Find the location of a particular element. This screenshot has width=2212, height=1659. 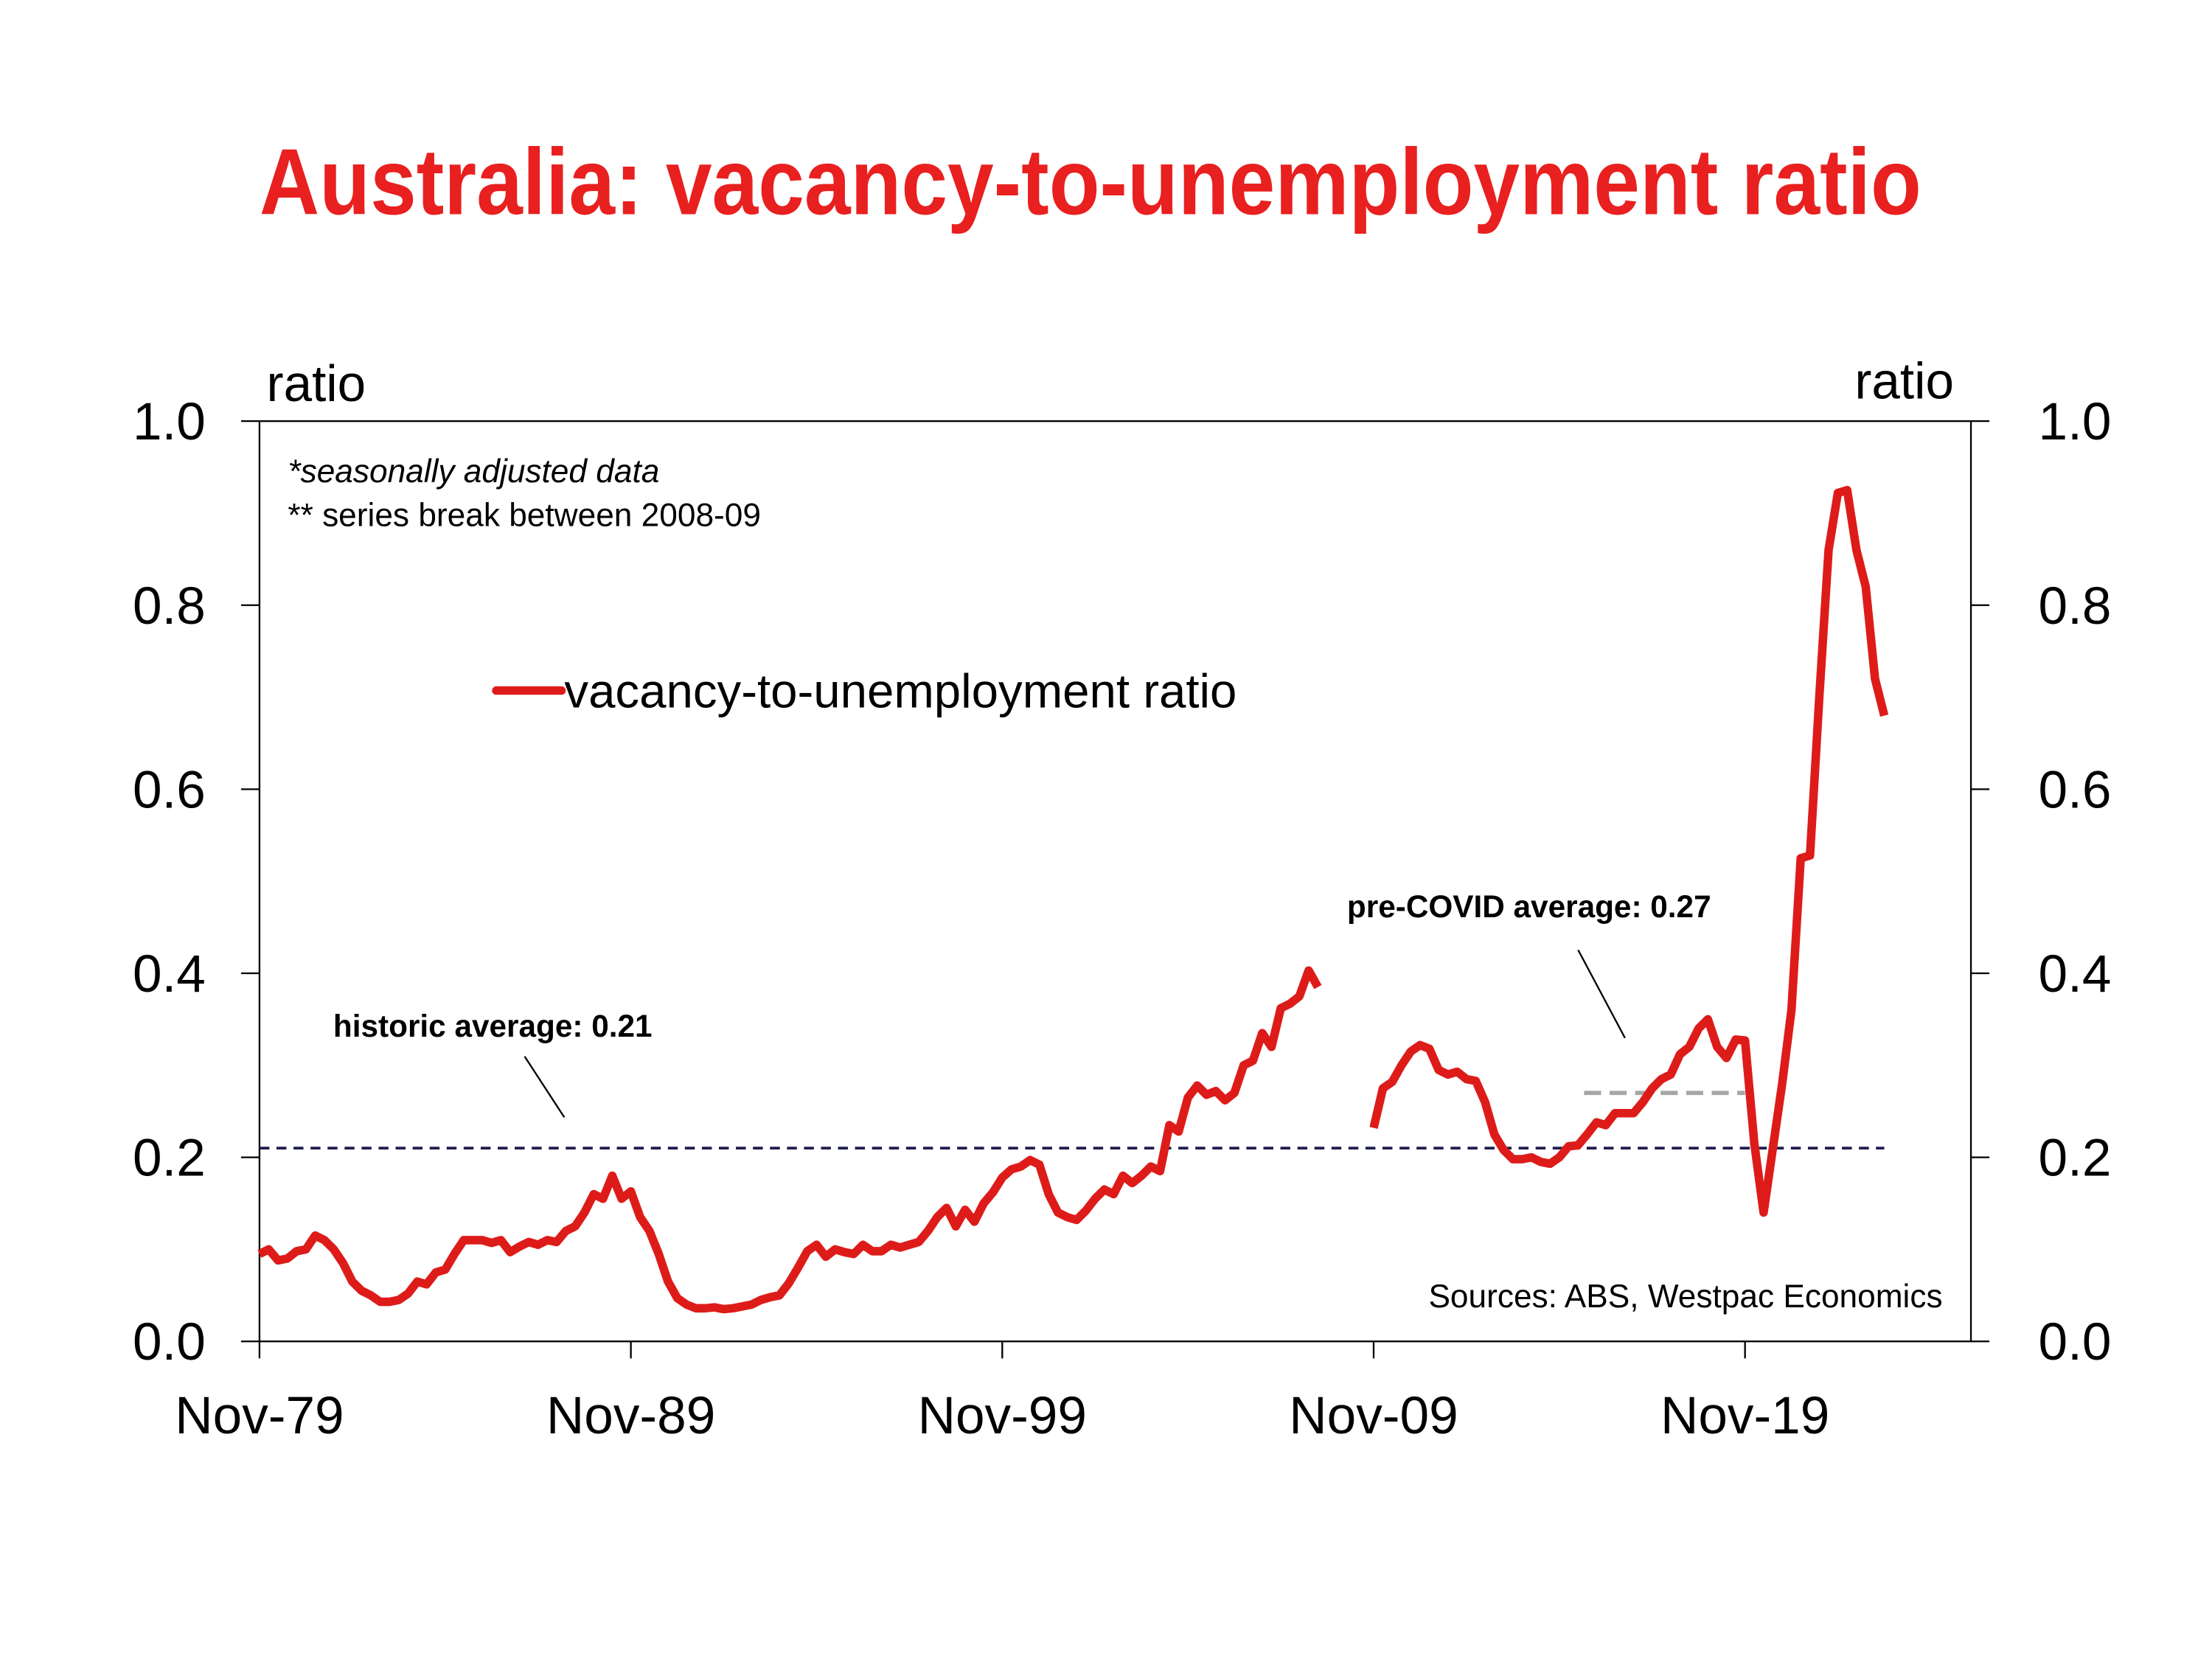

y2-tick-label: 0.2 is located at coordinates (2075, 1159).